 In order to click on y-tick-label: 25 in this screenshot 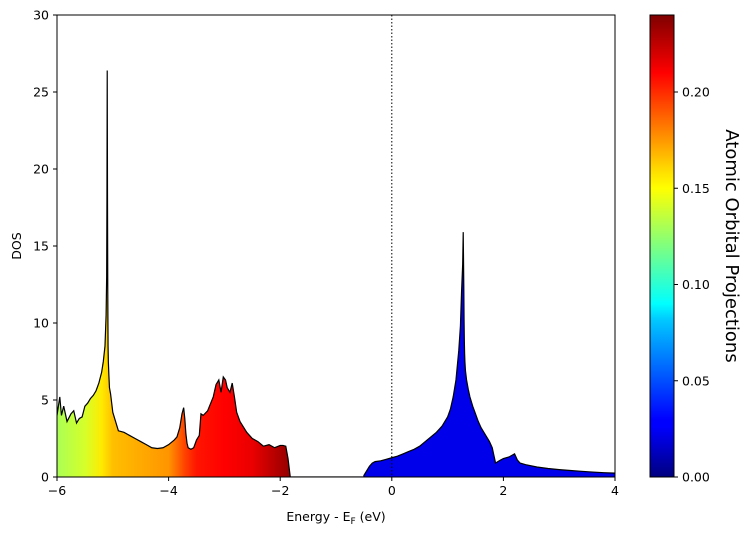, I will do `click(41, 92)`.